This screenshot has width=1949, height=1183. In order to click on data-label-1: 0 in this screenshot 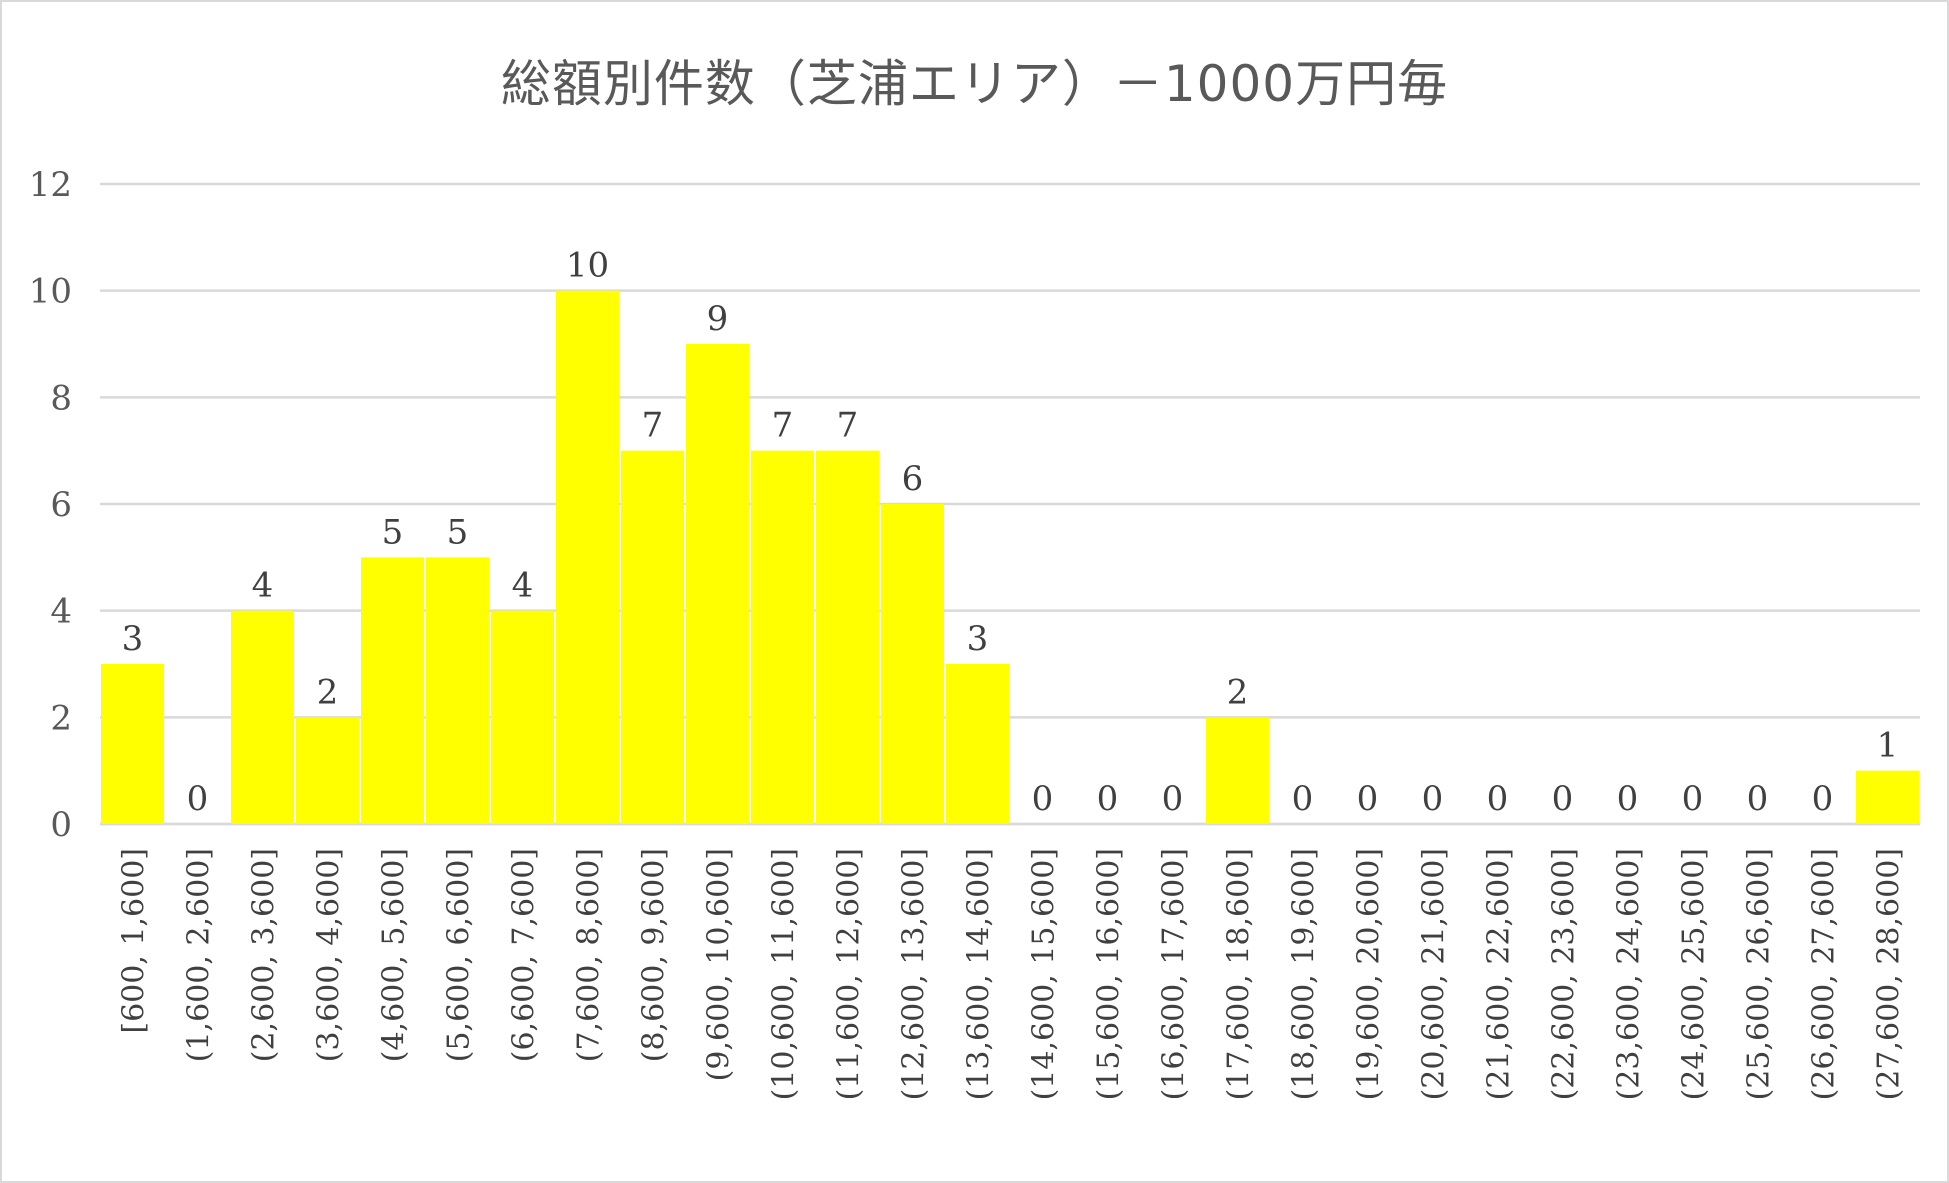, I will do `click(198, 799)`.